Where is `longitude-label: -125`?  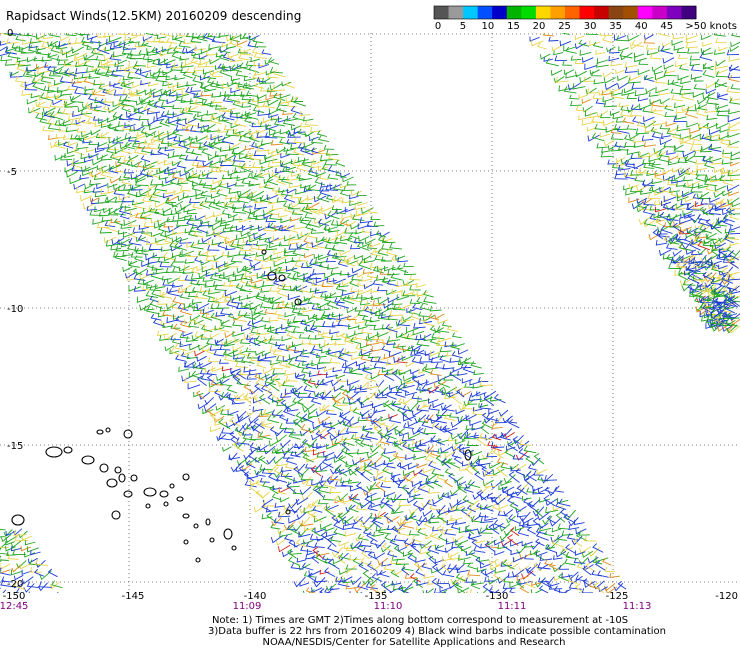 longitude-label: -125 is located at coordinates (617, 596).